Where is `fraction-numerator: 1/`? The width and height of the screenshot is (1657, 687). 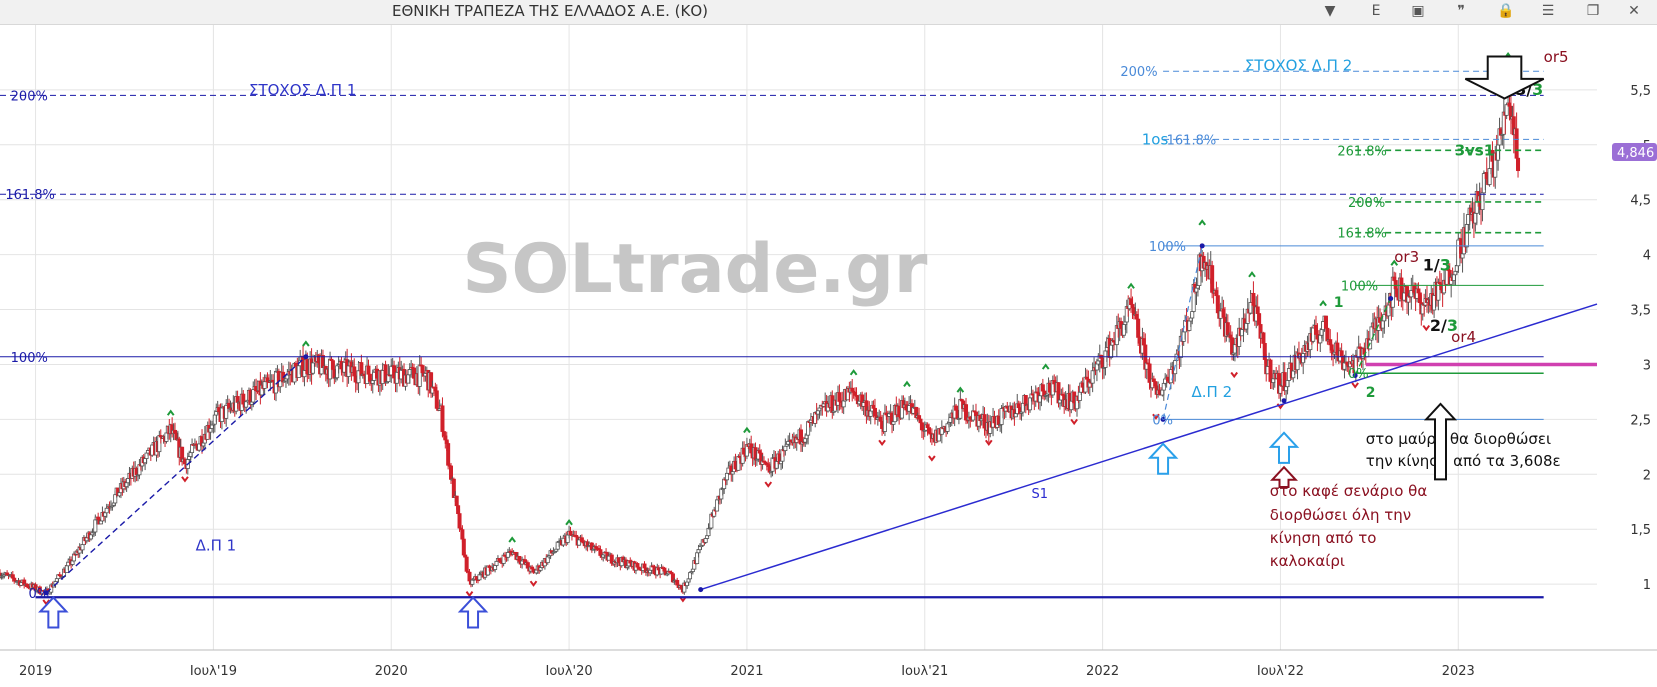
fraction-numerator: 1/ is located at coordinates (1431, 265).